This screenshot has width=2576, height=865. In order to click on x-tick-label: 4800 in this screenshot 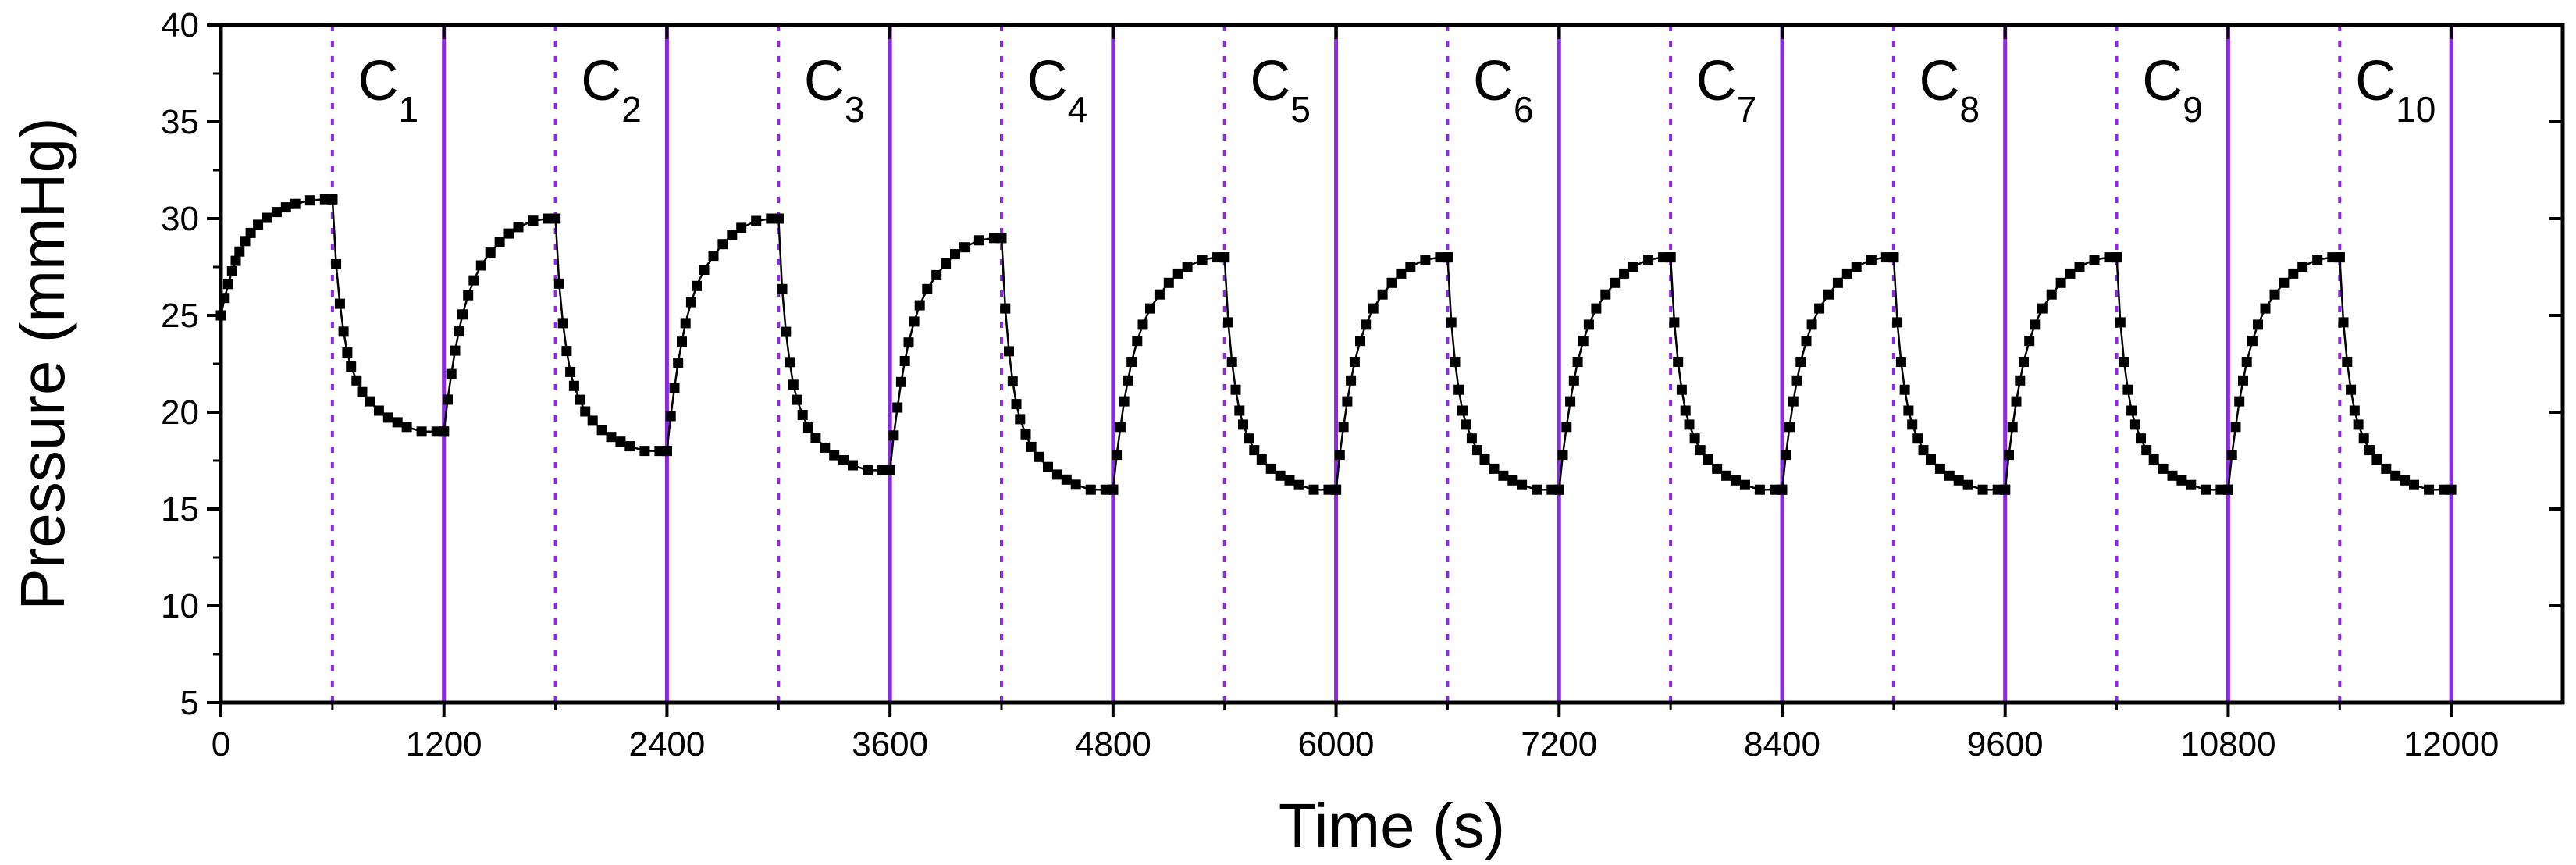, I will do `click(1113, 744)`.